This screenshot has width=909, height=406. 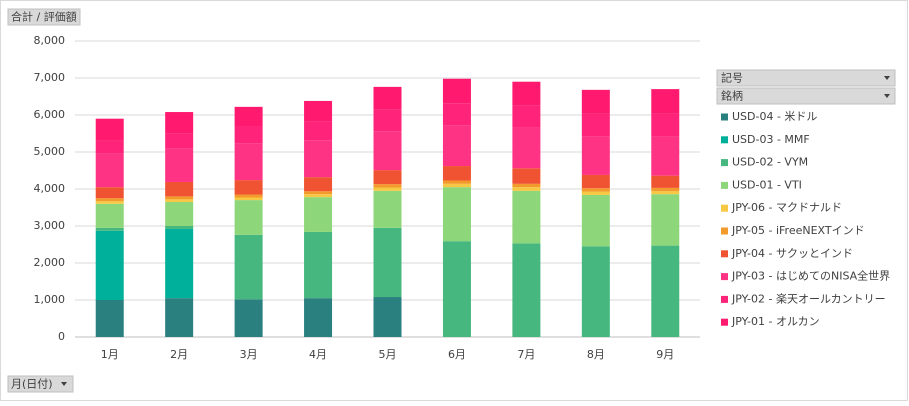 I want to click on x-field: 月(日付), so click(x=32, y=384).